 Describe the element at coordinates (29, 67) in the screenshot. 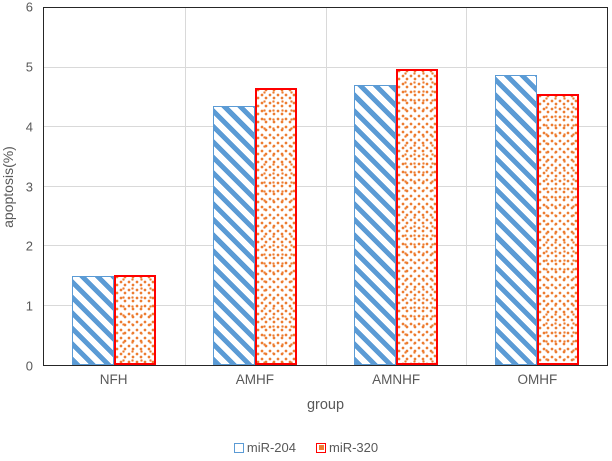

I see `y-tick-label: 5` at that location.